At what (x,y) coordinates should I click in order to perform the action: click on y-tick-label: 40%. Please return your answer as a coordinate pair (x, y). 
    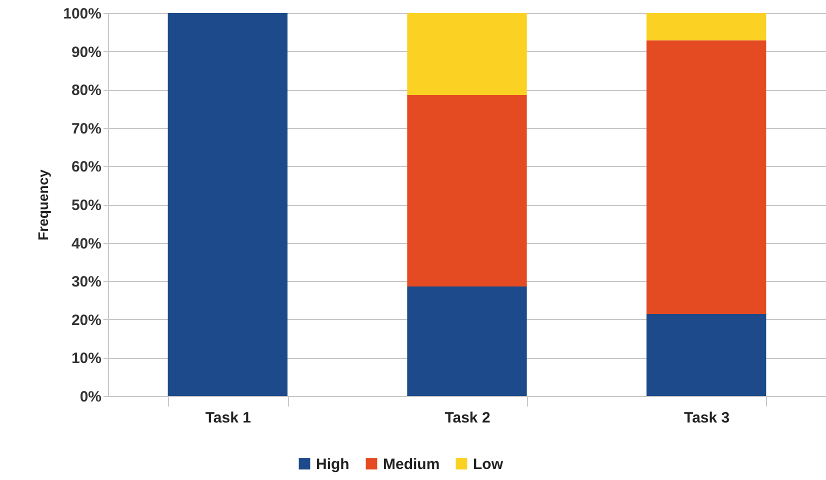
    Looking at the image, I should click on (86, 243).